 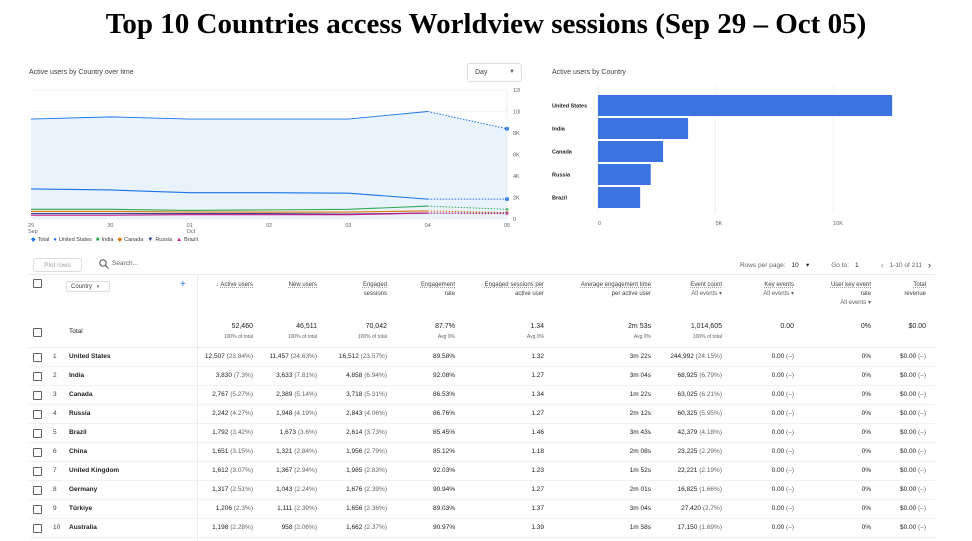 I want to click on column-header: Event count All events ▾, so click(x=706, y=290).